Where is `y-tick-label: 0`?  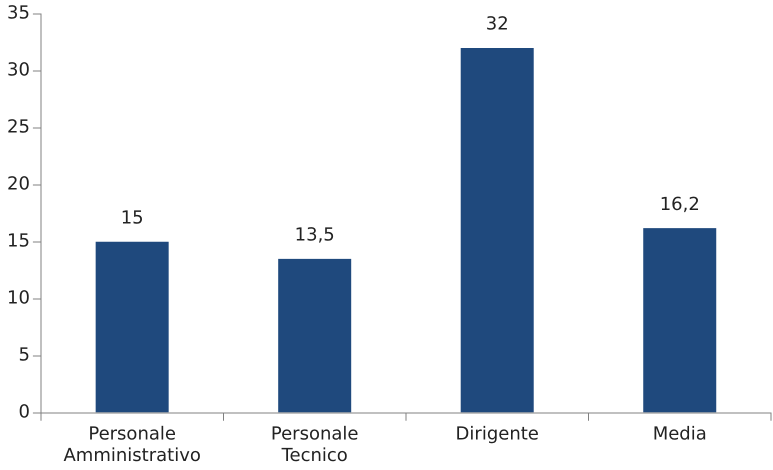 y-tick-label: 0 is located at coordinates (24, 411).